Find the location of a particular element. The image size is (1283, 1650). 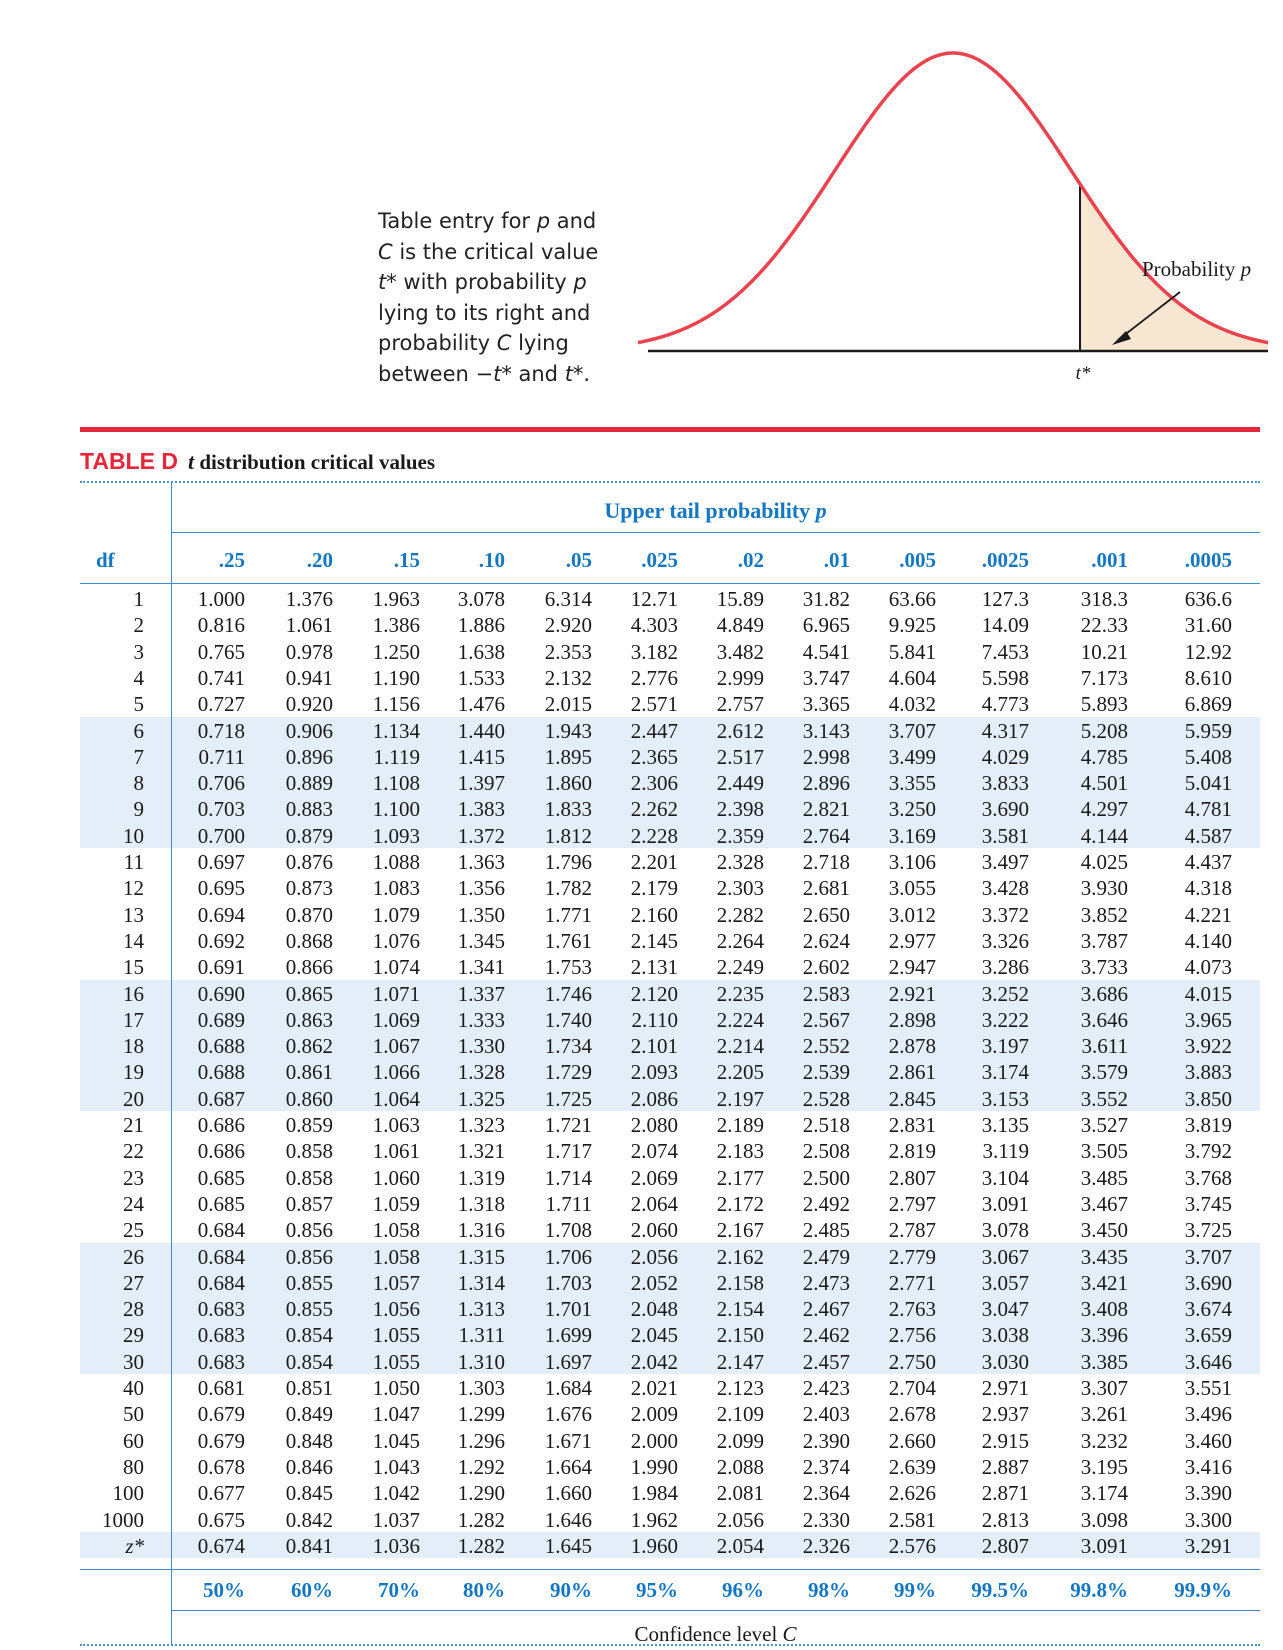

critical-value-cell: 1.311 is located at coordinates (481, 1335).